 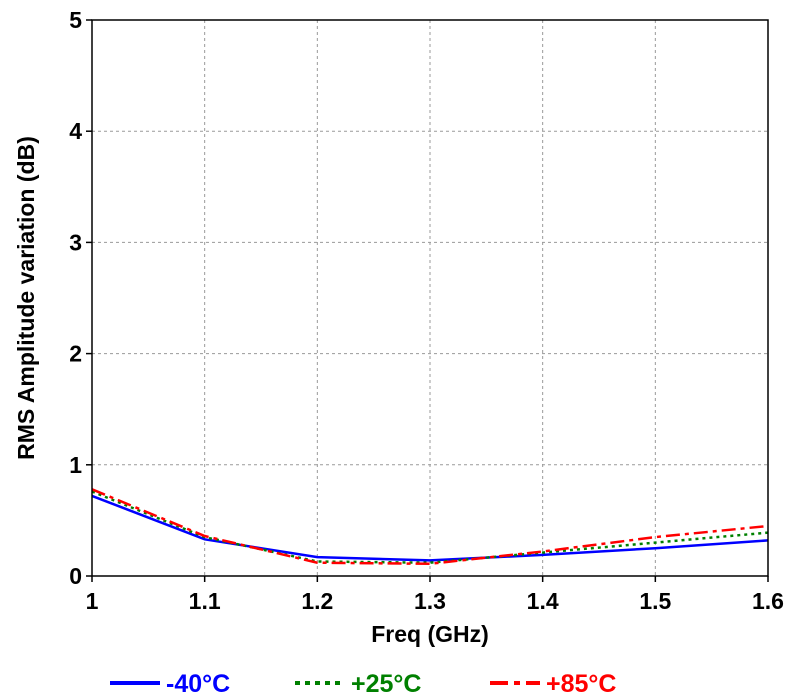 What do you see at coordinates (543, 601) in the screenshot?
I see `x-tick-label: 1.4` at bounding box center [543, 601].